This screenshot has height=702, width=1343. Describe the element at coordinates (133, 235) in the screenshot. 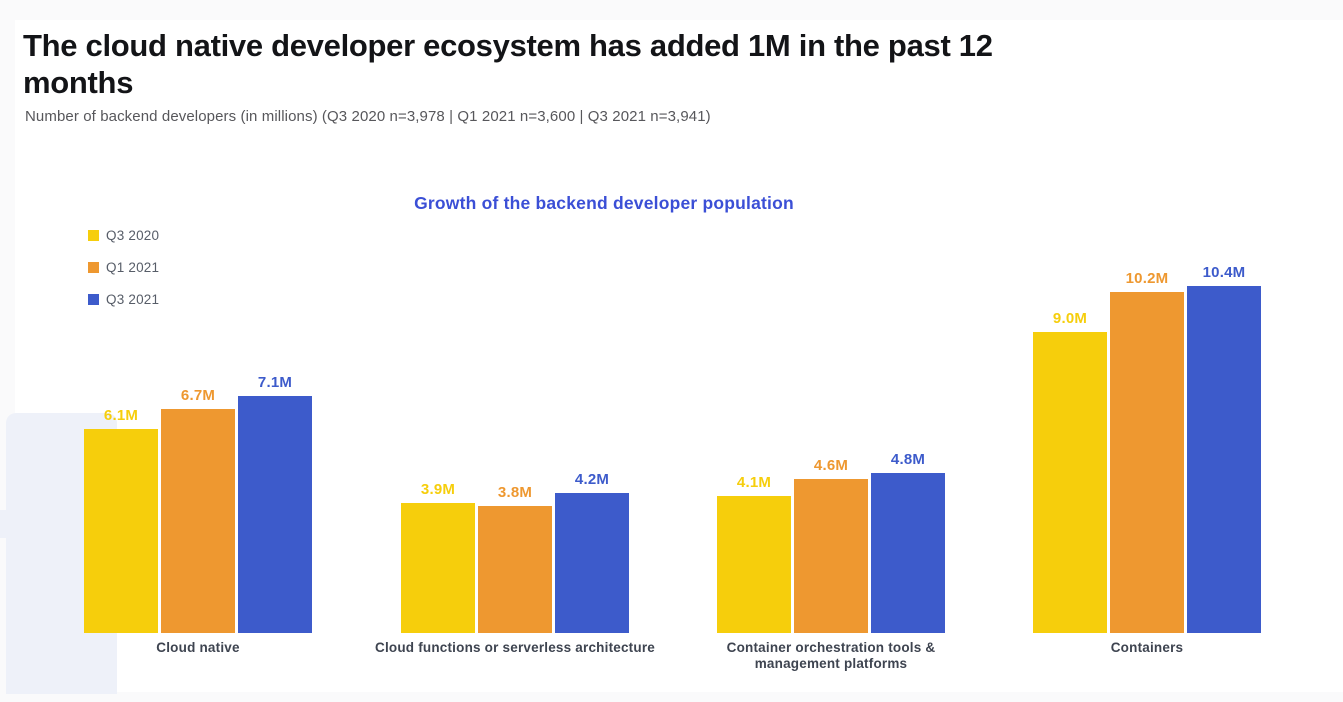

I see `legend-label: Q3 2020` at that location.